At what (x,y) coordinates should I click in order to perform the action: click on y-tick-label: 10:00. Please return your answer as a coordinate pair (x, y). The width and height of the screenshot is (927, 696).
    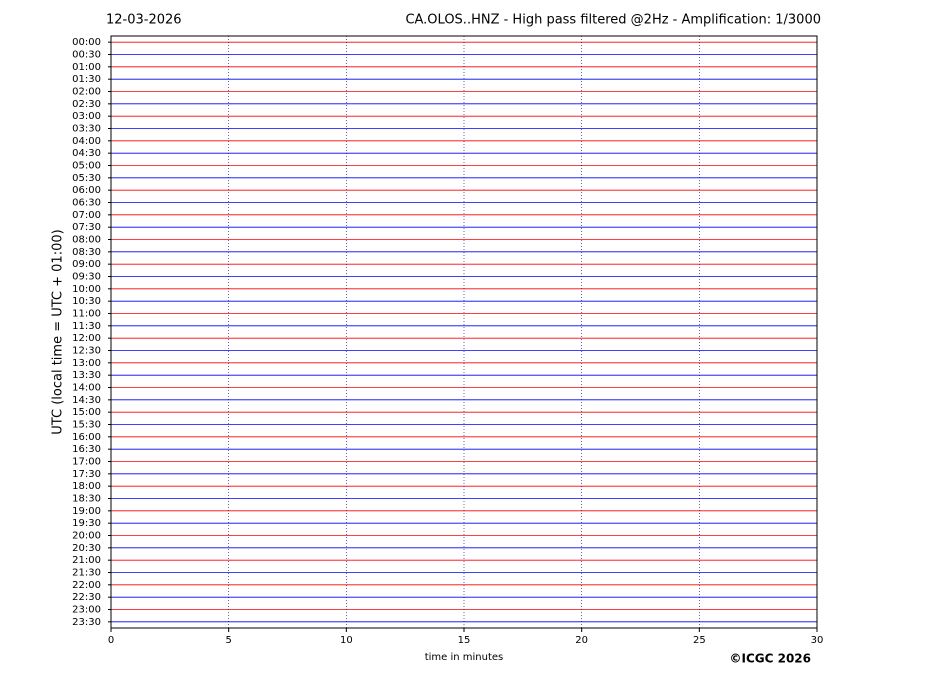
    Looking at the image, I should click on (86, 289).